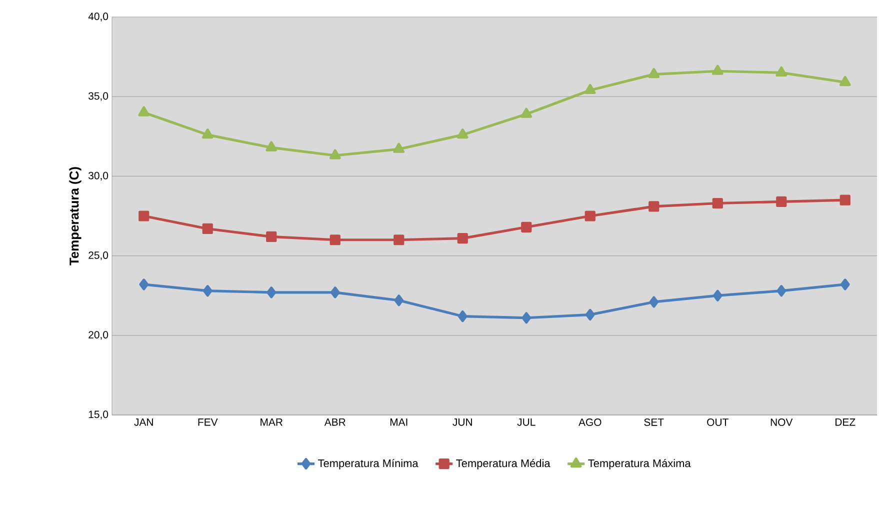 The width and height of the screenshot is (879, 506). What do you see at coordinates (399, 422) in the screenshot?
I see `x-tick-label: MAI` at bounding box center [399, 422].